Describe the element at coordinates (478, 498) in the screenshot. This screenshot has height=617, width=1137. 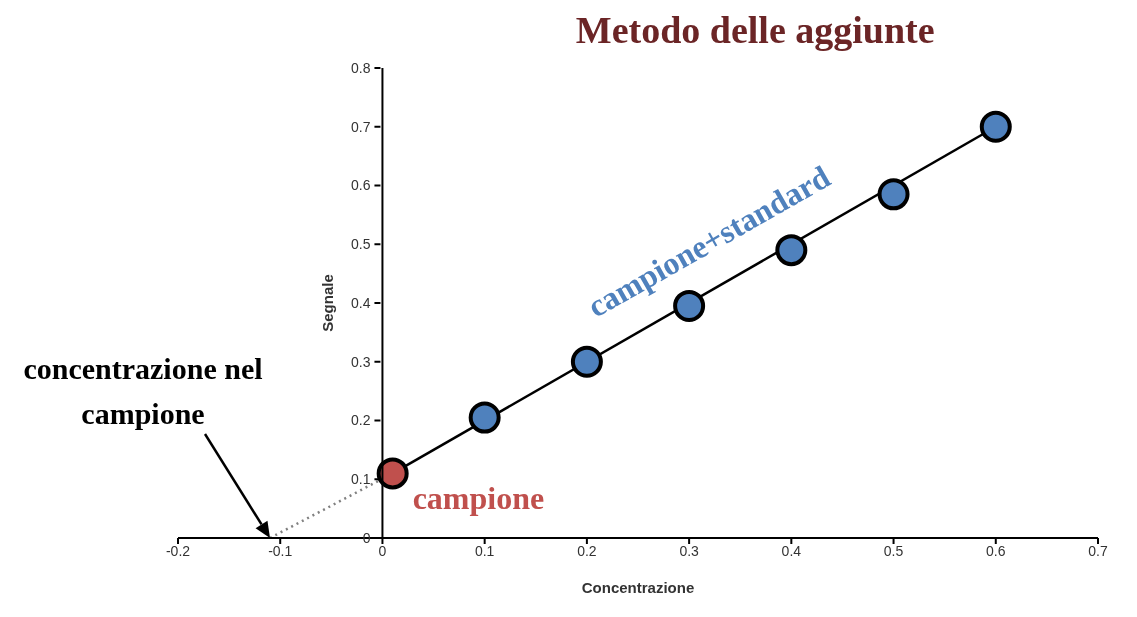
I see `series-label: campione` at that location.